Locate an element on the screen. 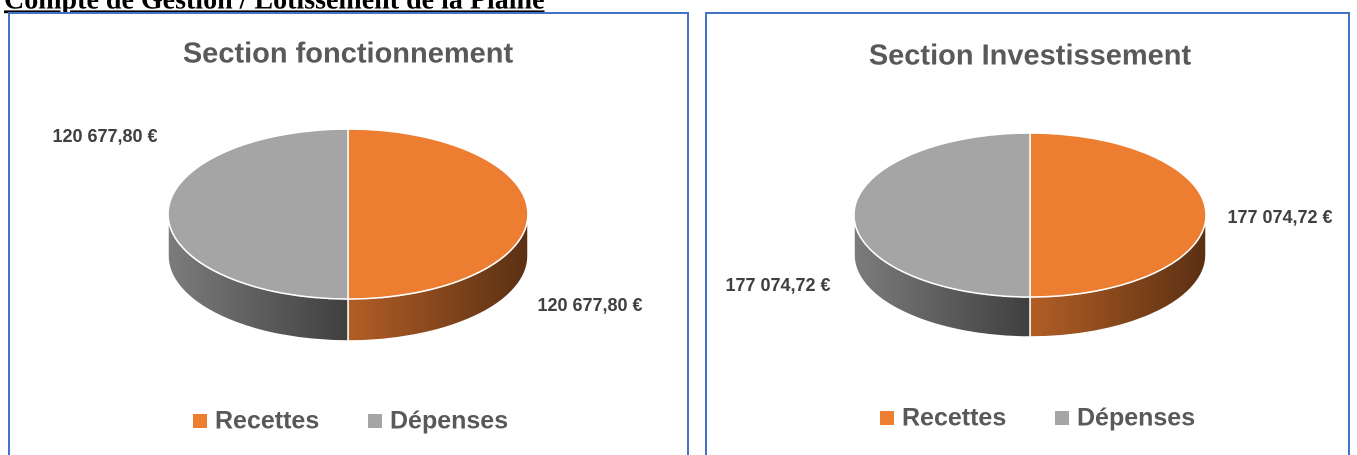 Image resolution: width=1357 pixels, height=455 pixels. chart-title: Section fonctionnement is located at coordinates (348, 54).